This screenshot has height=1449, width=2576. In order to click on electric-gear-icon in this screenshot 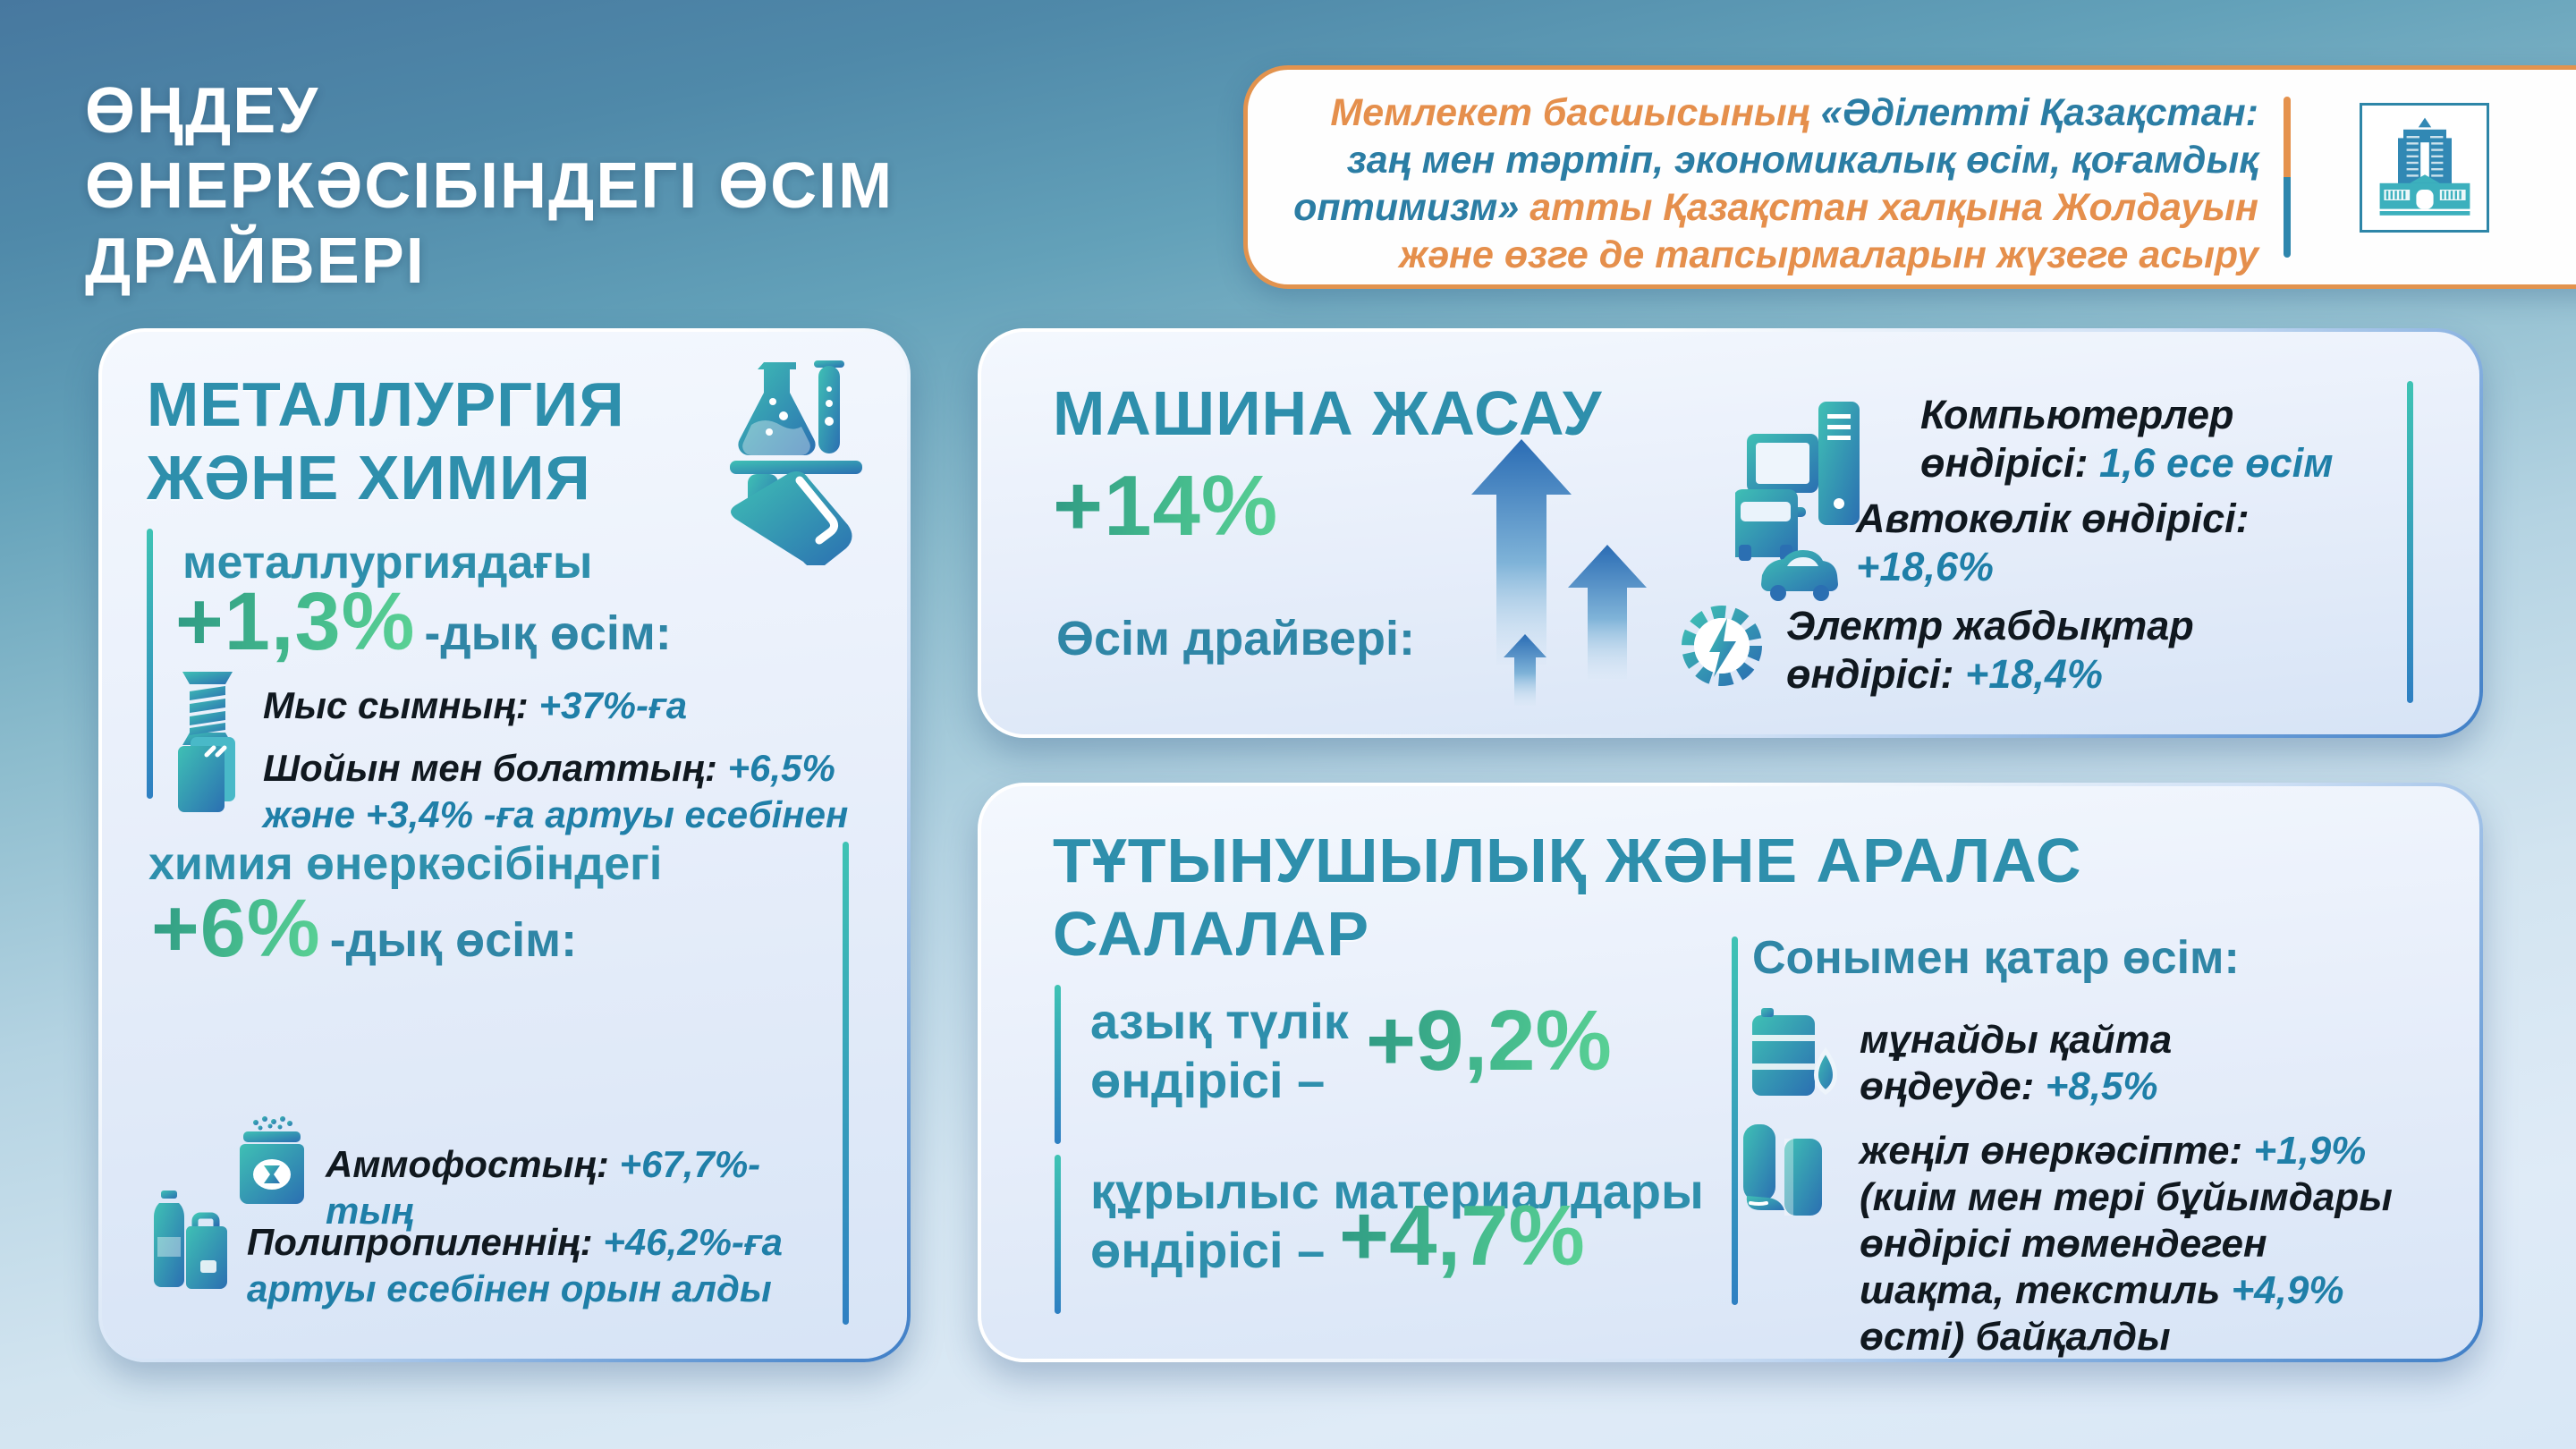, I will do `click(1722, 647)`.